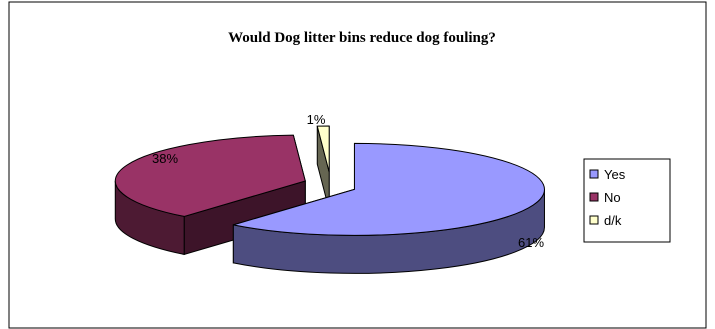  What do you see at coordinates (594, 220) in the screenshot?
I see `legend-swatch-dk` at bounding box center [594, 220].